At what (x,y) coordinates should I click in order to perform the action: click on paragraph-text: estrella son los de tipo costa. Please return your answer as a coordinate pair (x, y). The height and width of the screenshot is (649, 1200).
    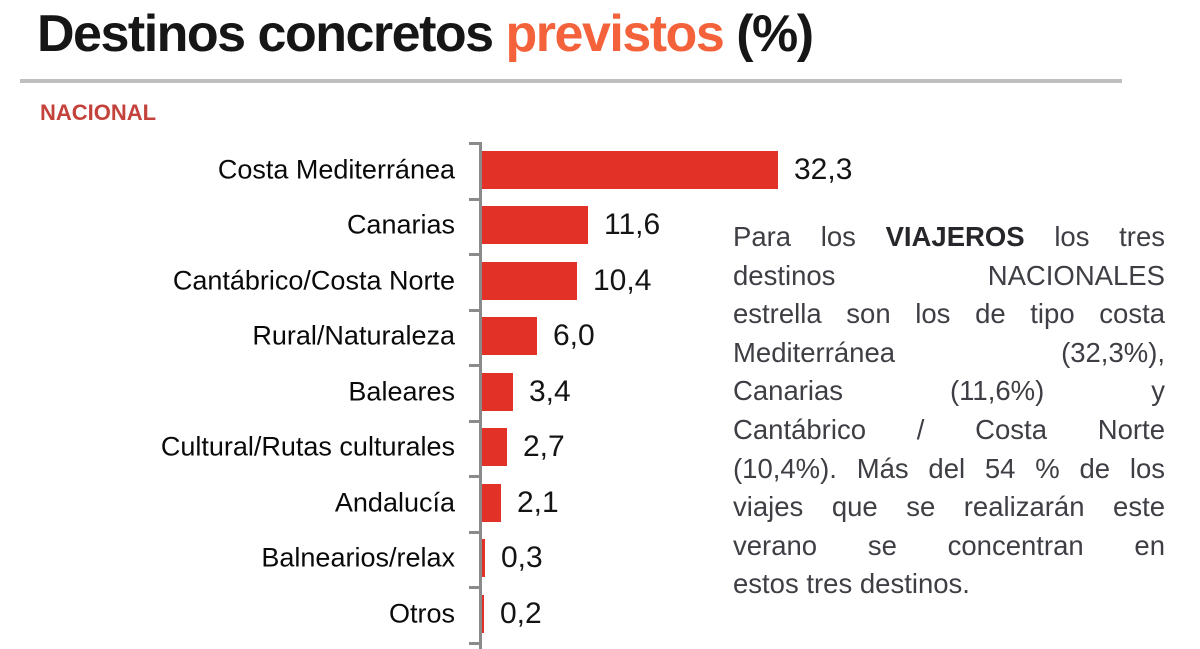
    Looking at the image, I should click on (949, 314).